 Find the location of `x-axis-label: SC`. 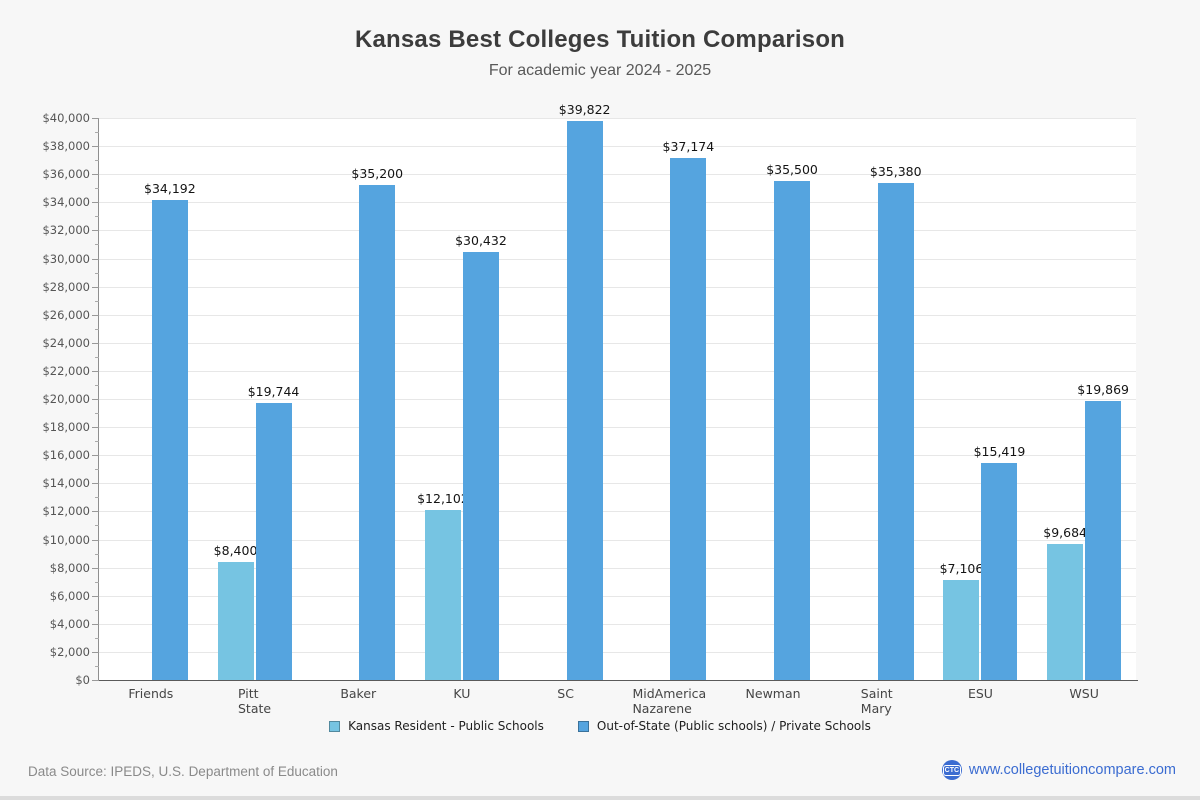

x-axis-label: SC is located at coordinates (565, 693).